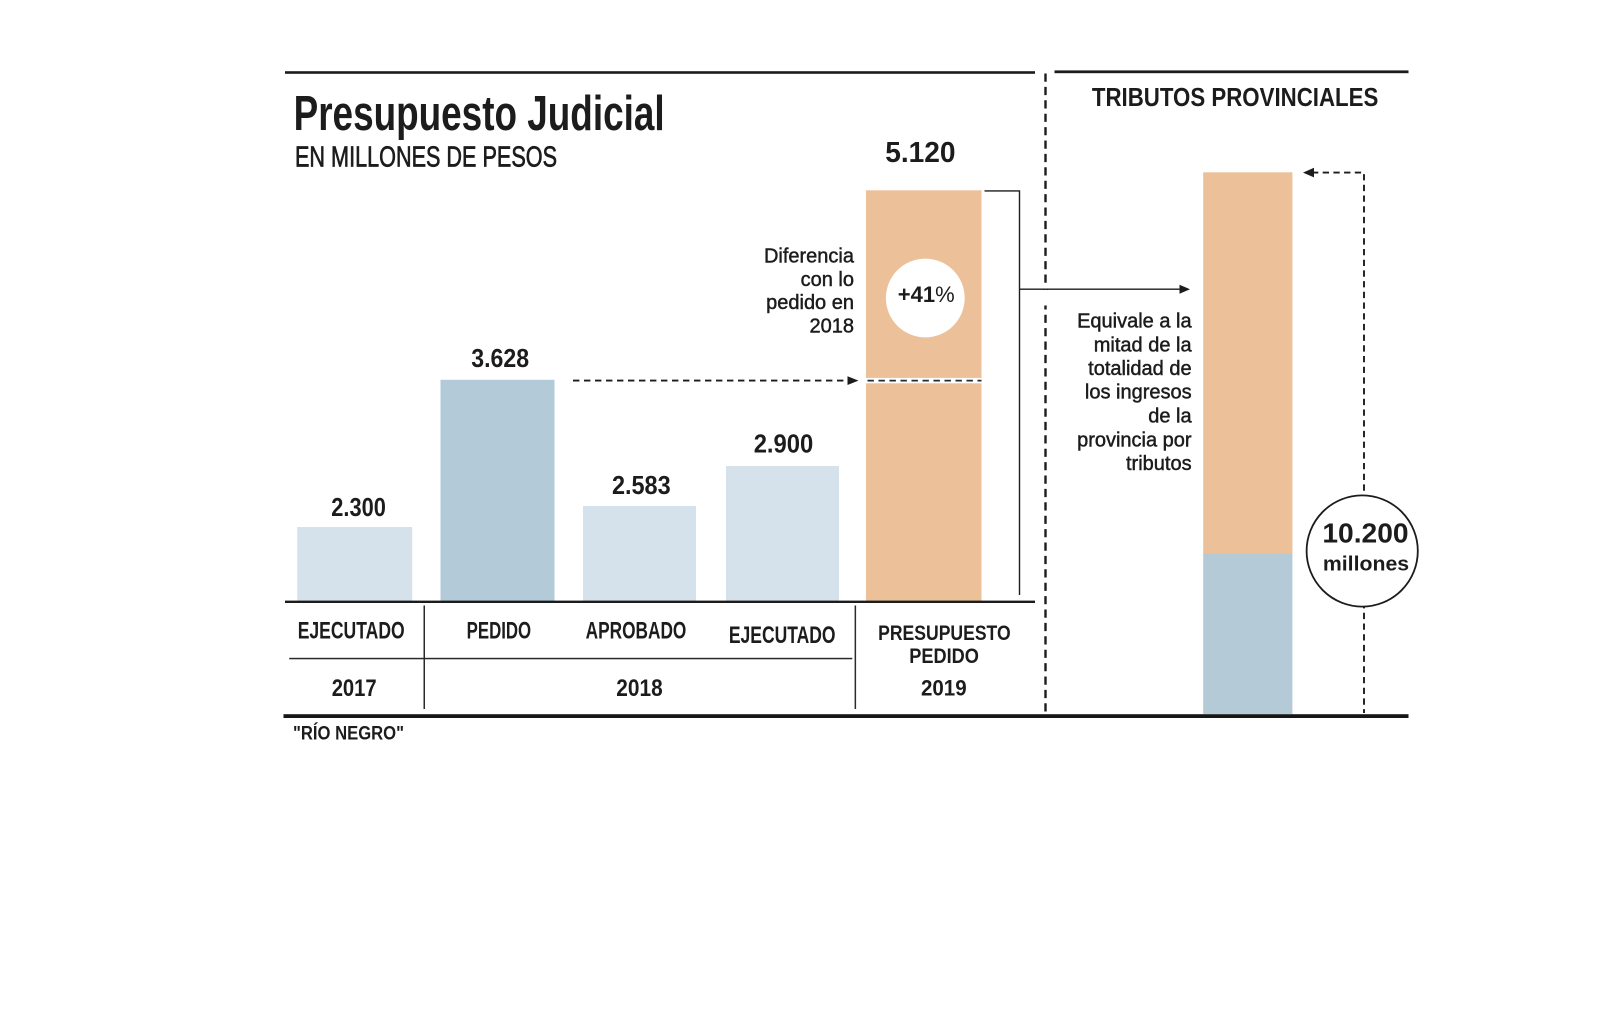 Image resolution: width=1620 pixels, height=1034 pixels. What do you see at coordinates (1134, 322) in the screenshot?
I see `svg-text: Equivale a la` at bounding box center [1134, 322].